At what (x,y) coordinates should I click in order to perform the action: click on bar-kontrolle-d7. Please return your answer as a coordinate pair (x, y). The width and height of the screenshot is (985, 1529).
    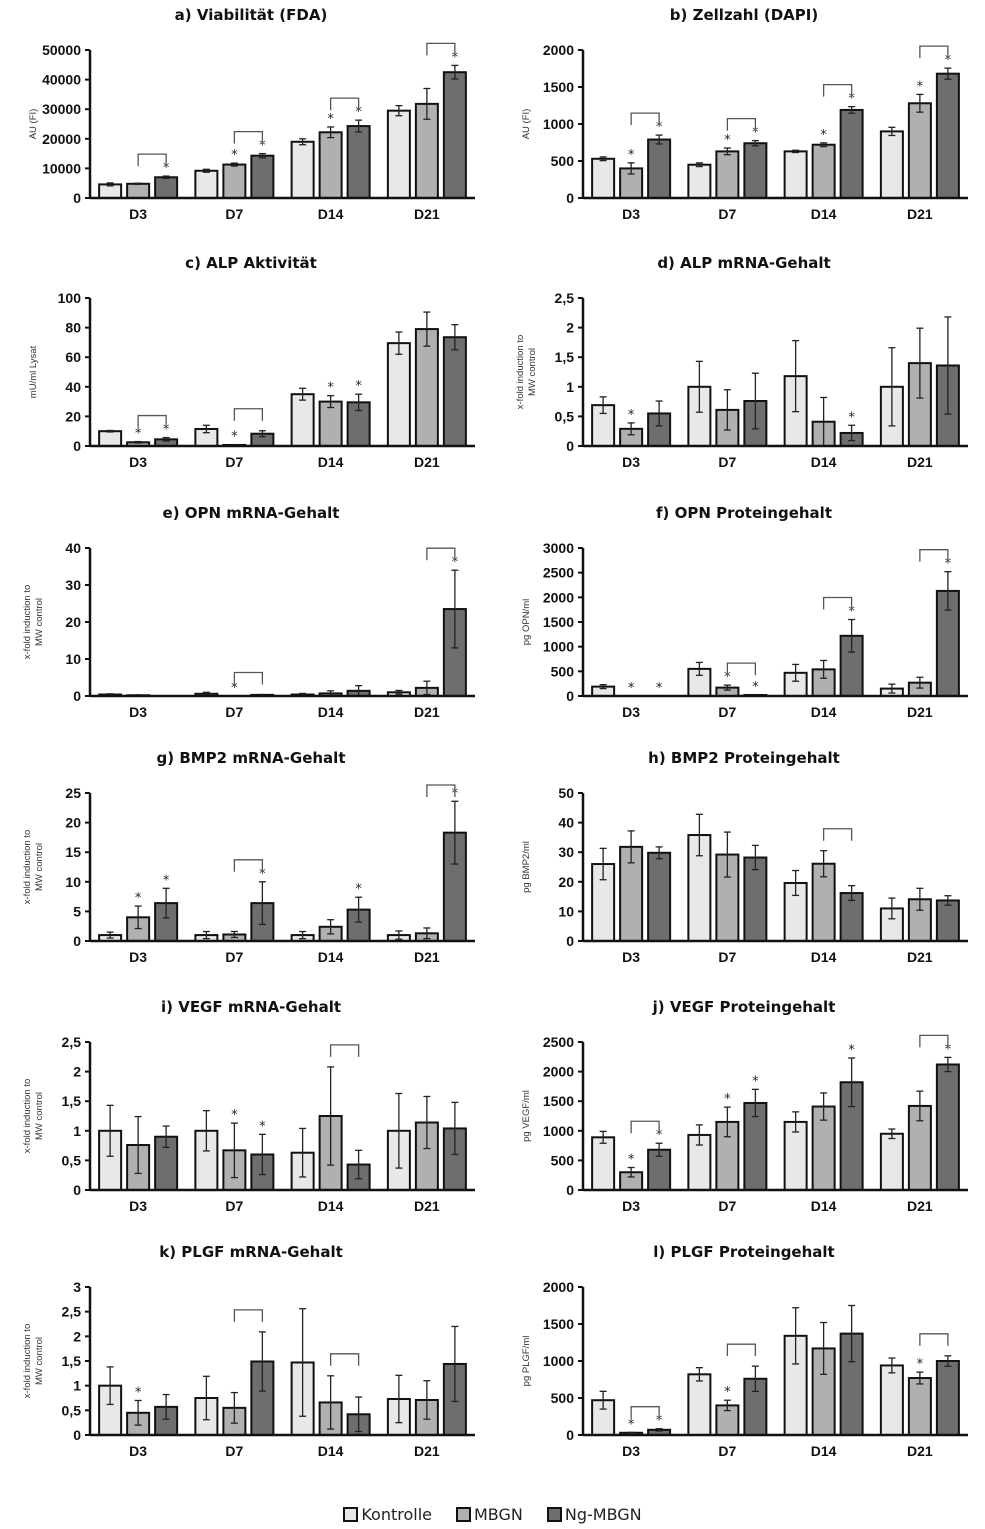
    Looking at the image, I should click on (699, 181).